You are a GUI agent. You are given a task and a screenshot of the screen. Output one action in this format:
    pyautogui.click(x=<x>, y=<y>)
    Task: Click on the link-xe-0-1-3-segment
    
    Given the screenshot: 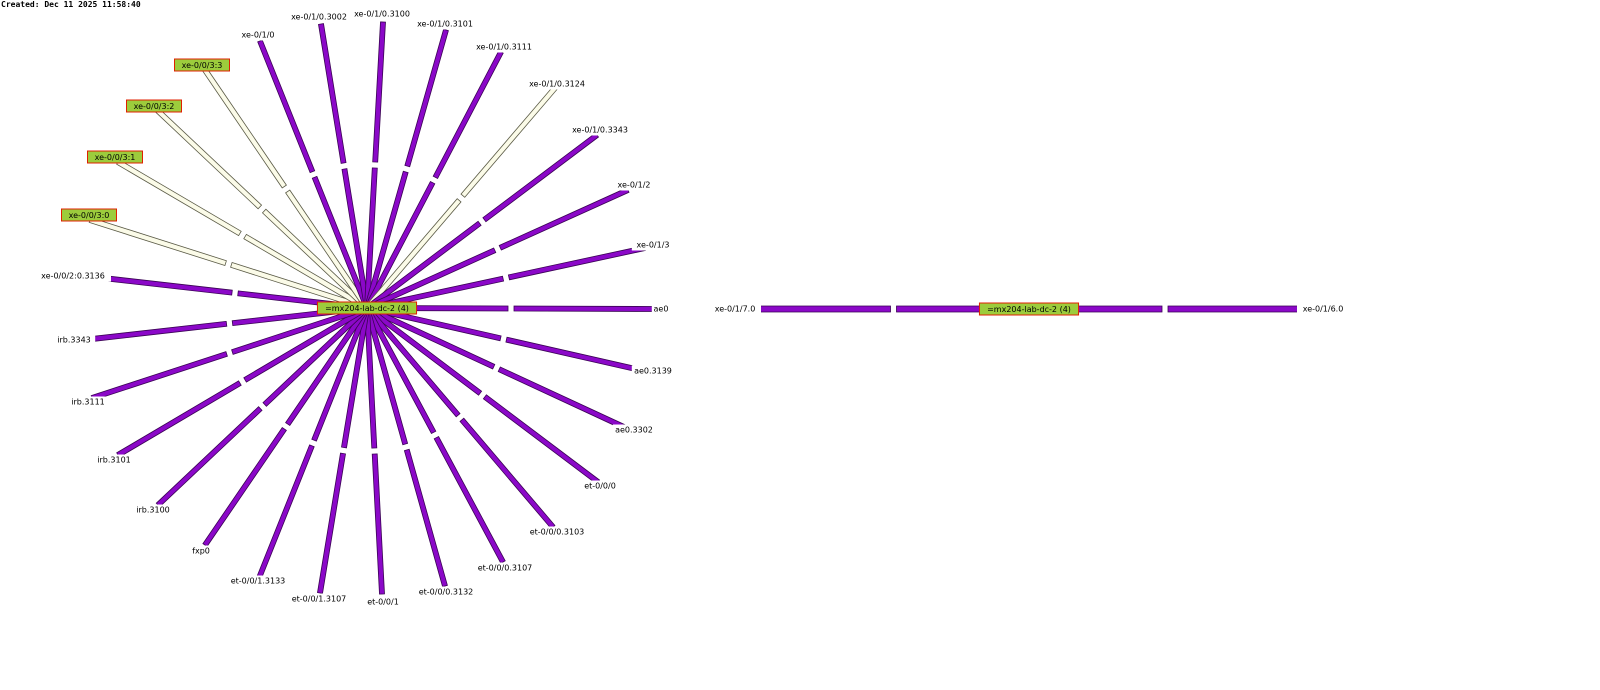 What is the action you would take?
    pyautogui.click(x=576, y=263)
    